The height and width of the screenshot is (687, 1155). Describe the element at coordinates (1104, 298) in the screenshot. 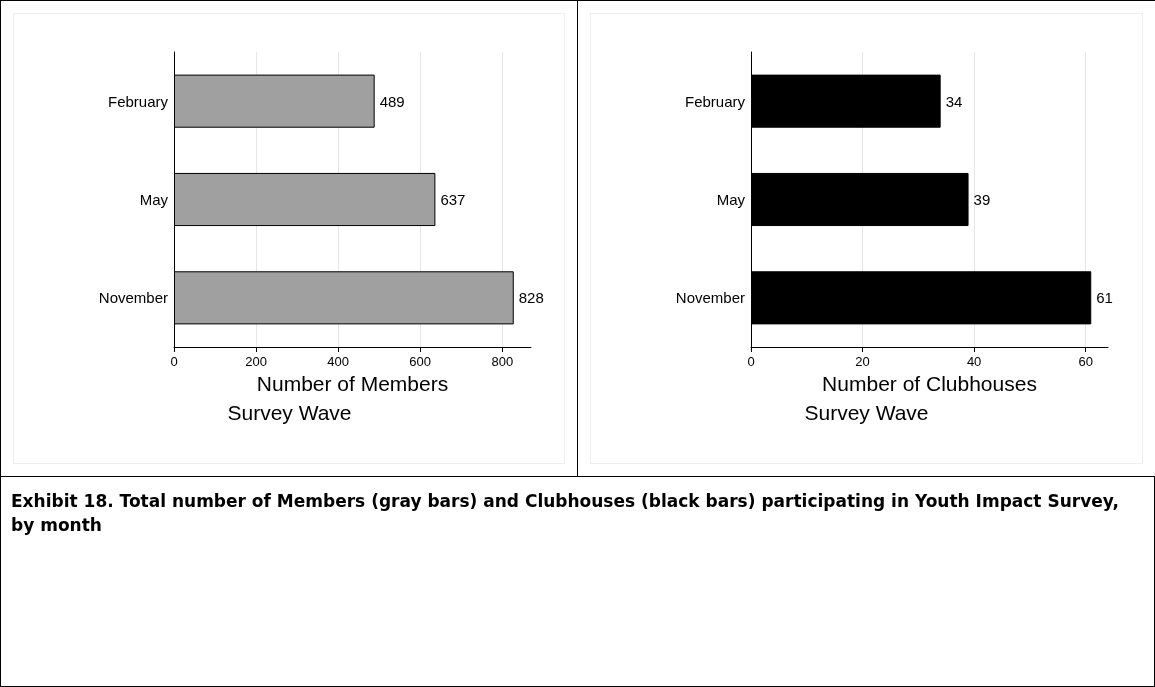

I see `data-label: 61` at that location.